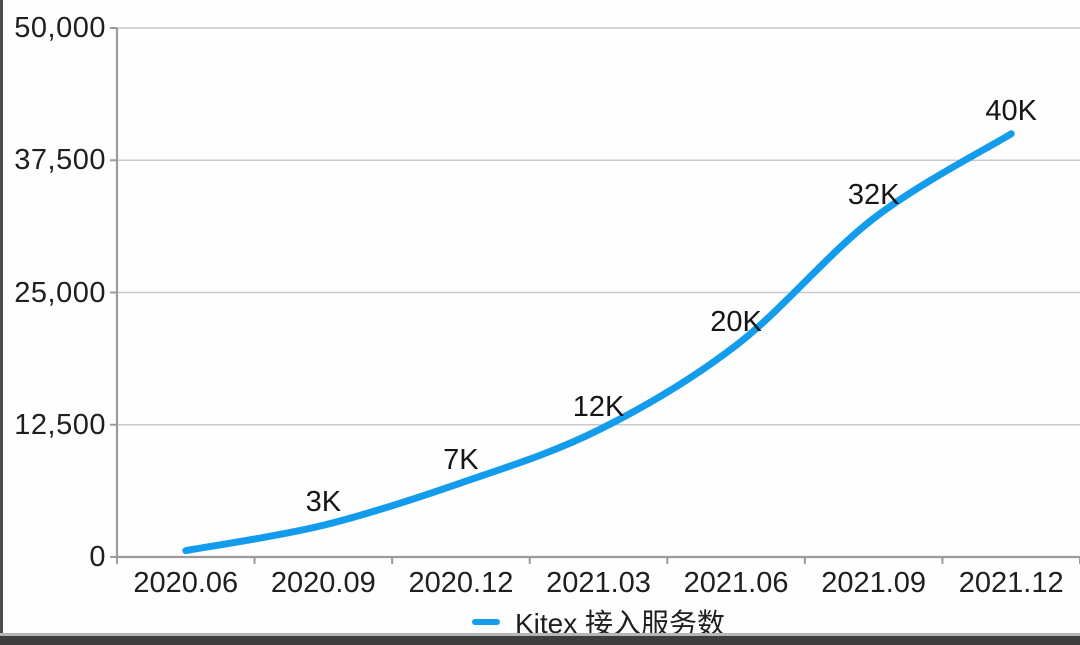 The height and width of the screenshot is (645, 1080). I want to click on x-tick-label: 2021.06, so click(736, 583).